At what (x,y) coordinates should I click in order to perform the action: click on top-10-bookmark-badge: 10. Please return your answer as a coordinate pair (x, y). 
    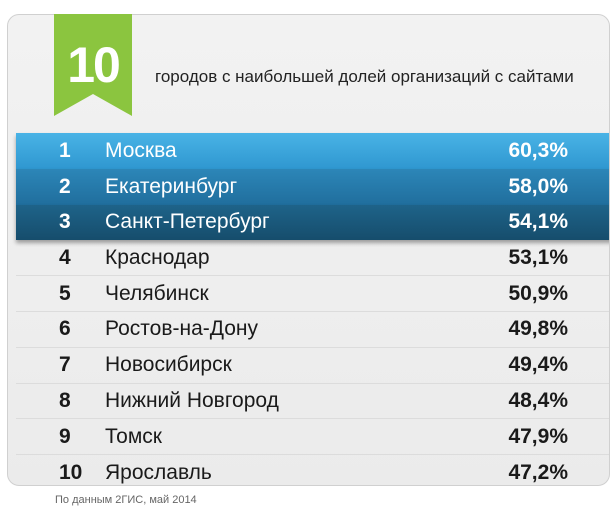
    Looking at the image, I should click on (93, 65).